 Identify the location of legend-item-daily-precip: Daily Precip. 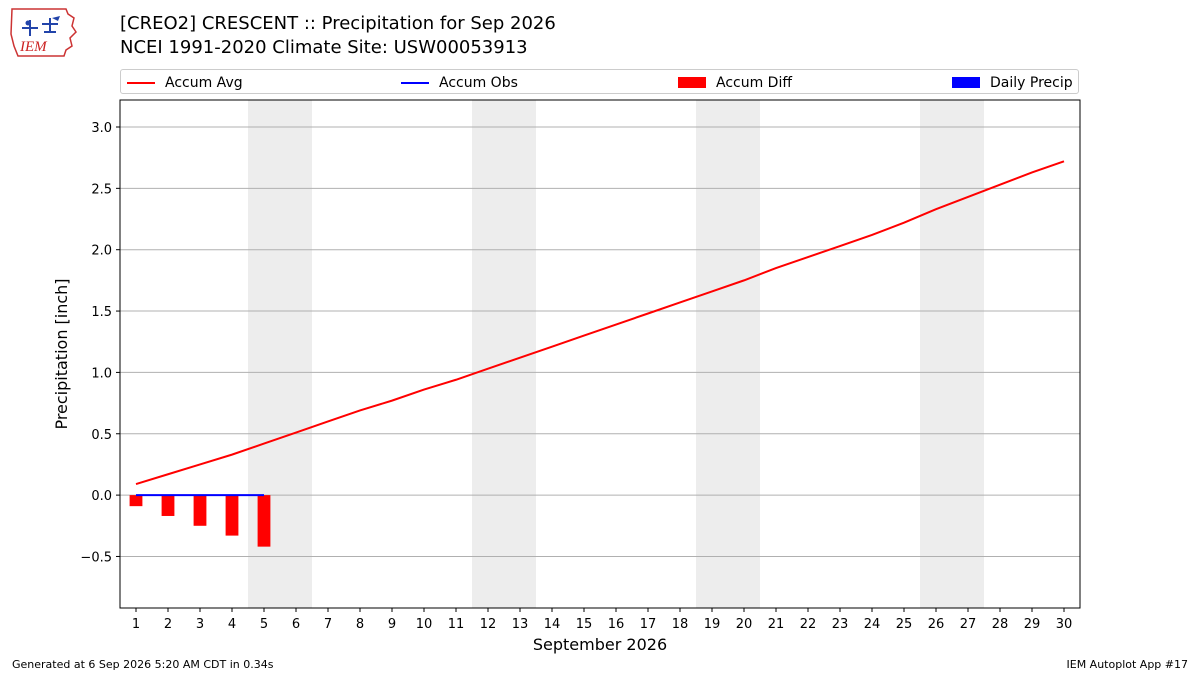
(1012, 82).